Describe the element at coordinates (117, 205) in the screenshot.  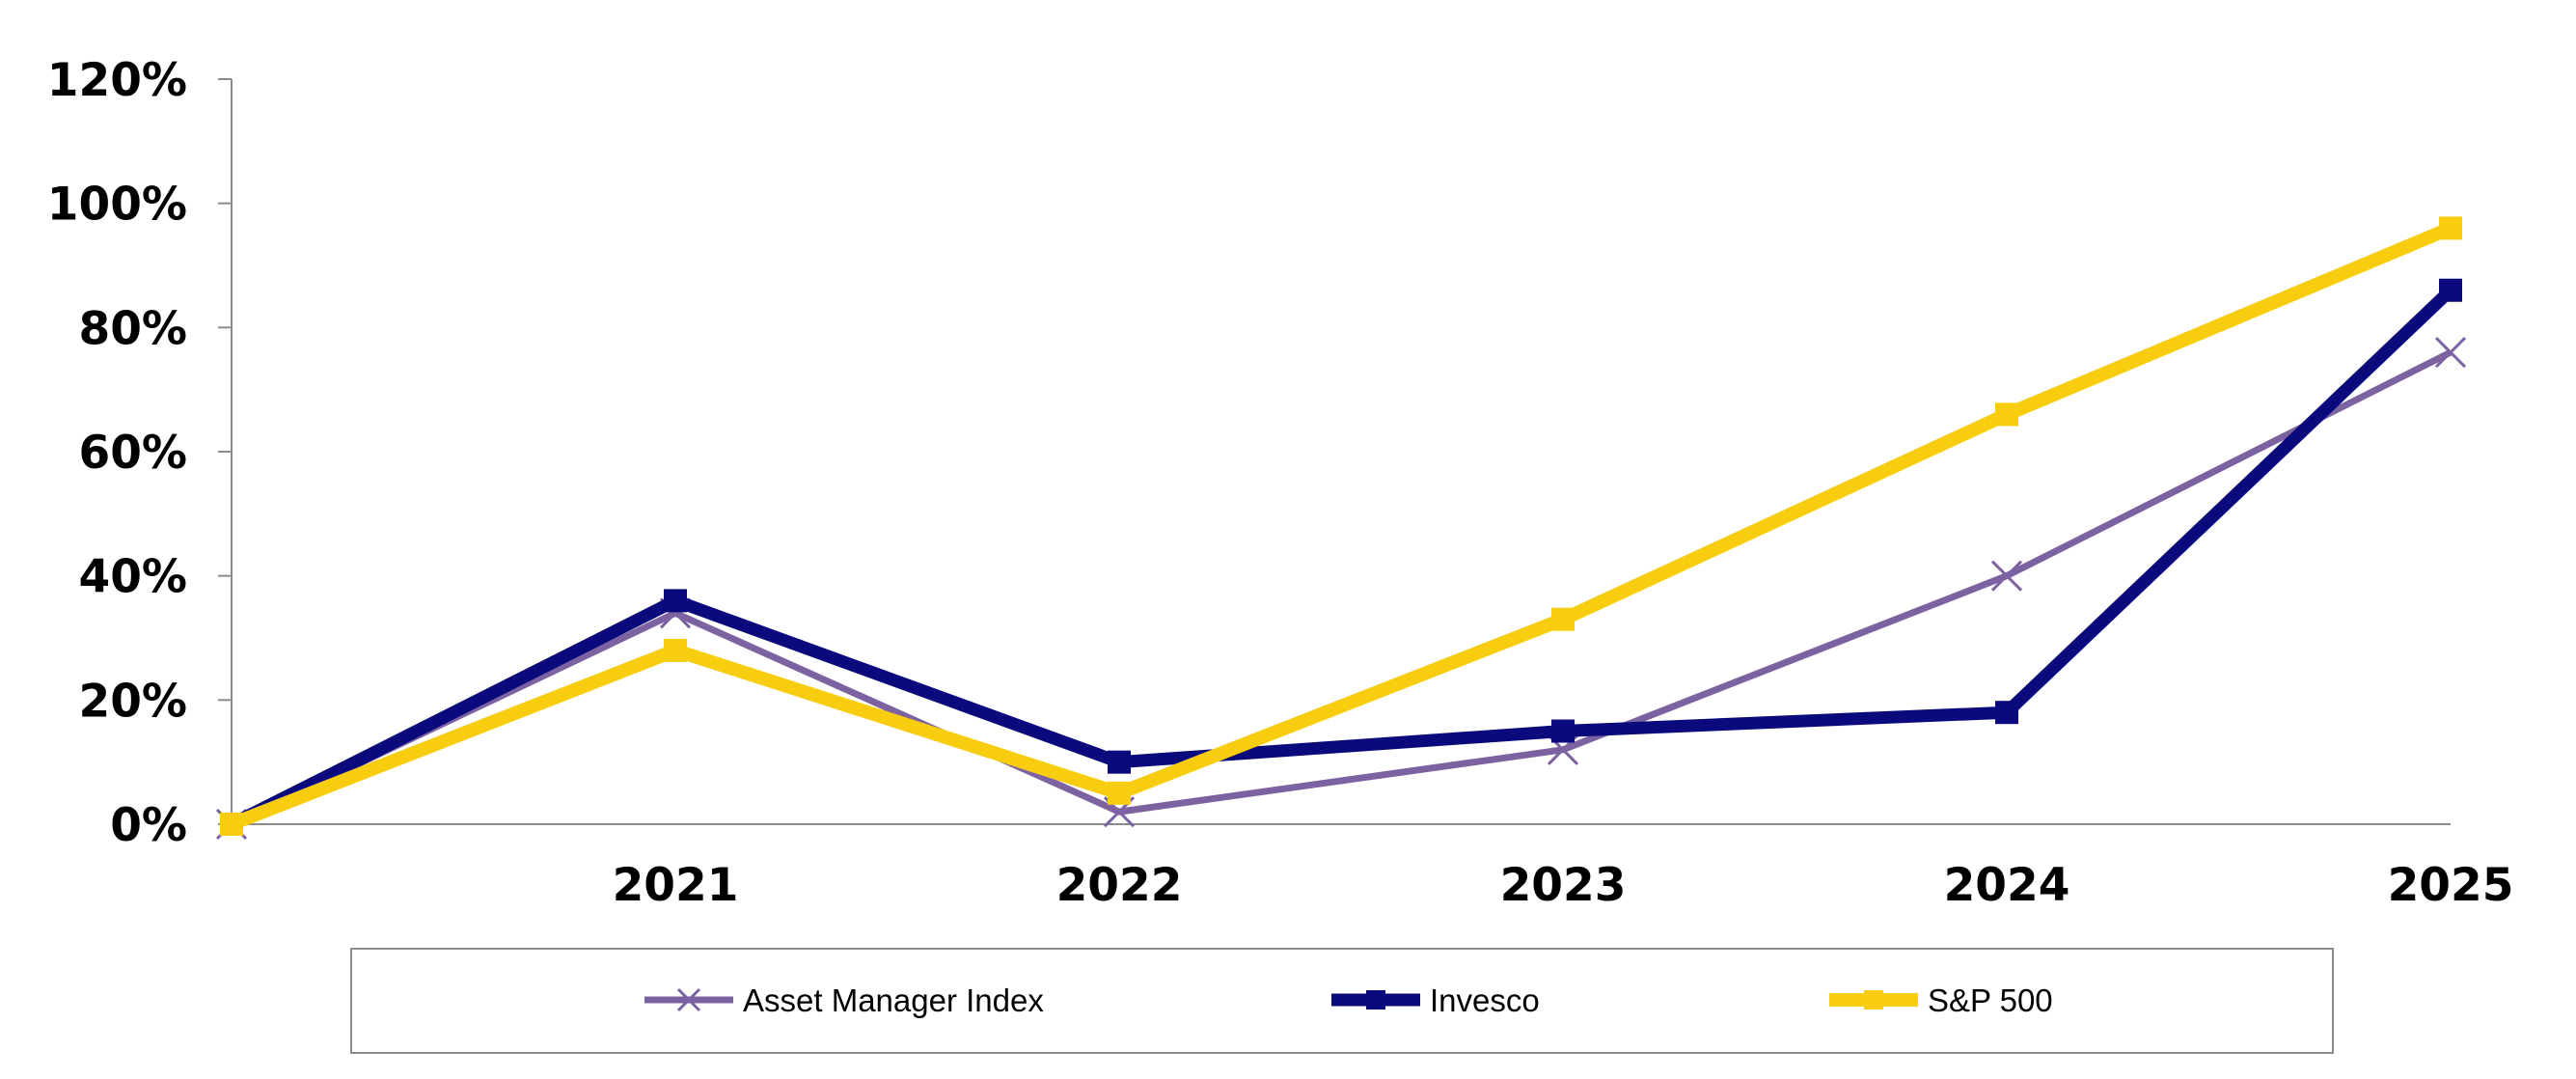
I see `y-tick-label: 100%` at that location.